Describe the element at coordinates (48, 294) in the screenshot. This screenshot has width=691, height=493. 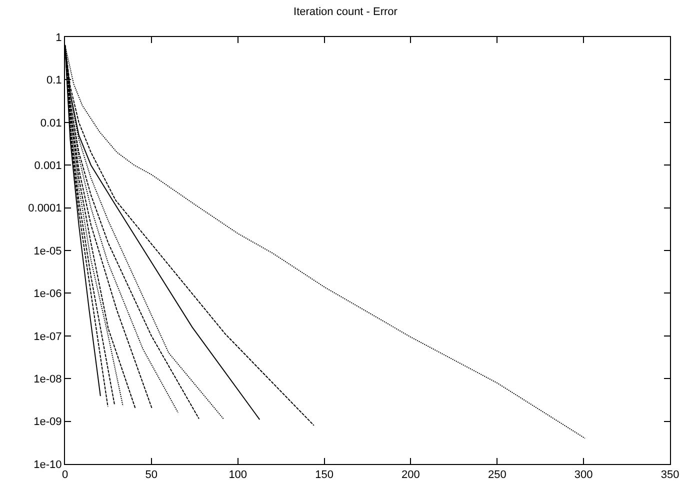
I see `y-tick-label: 1e-06` at that location.